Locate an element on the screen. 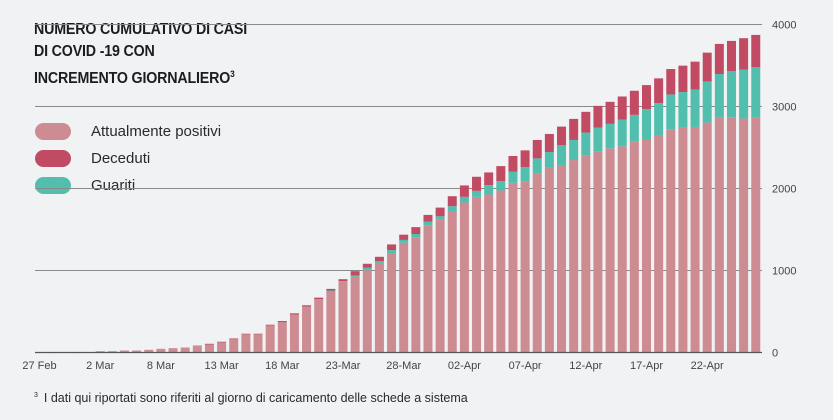 This screenshot has width=833, height=420. legend: Attualmente positivi Deceduti Guariti is located at coordinates (128, 158).